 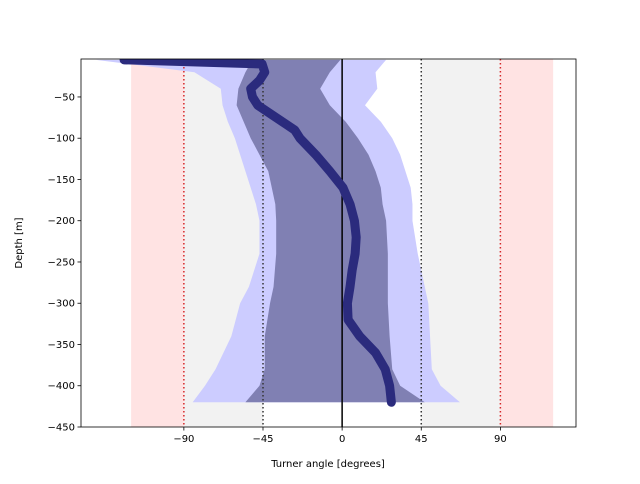 I want to click on y-axis-label: Depth [m], so click(x=19, y=242).